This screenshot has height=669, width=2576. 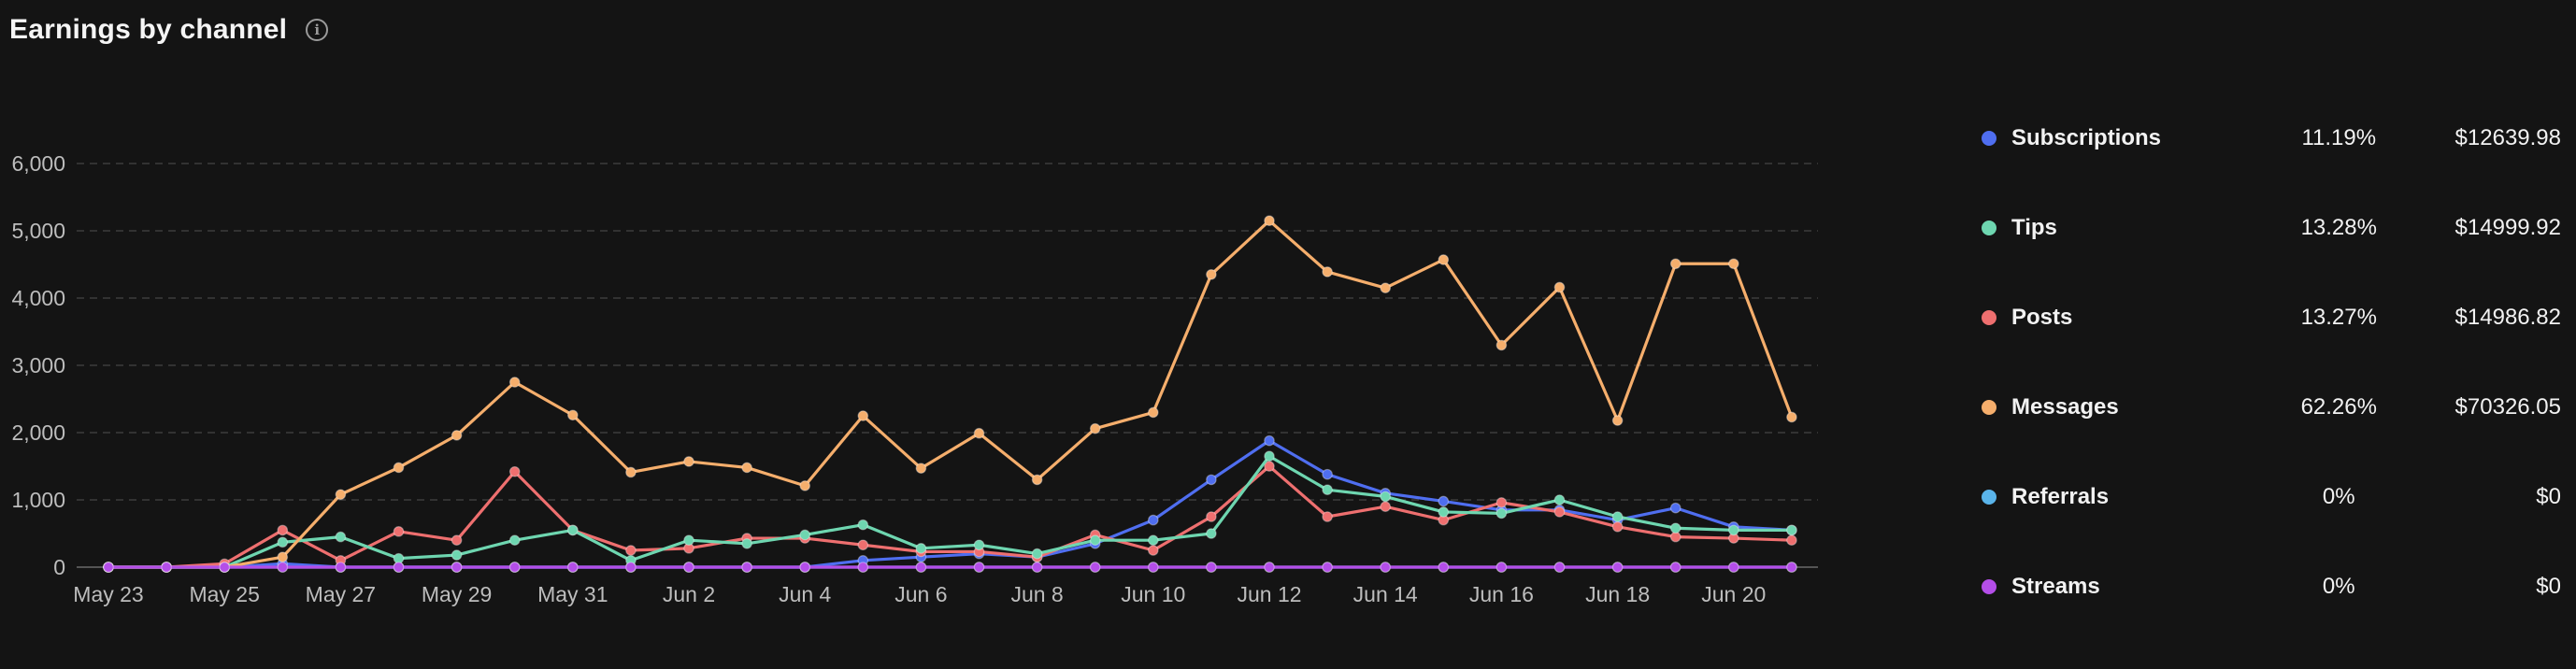 What do you see at coordinates (2271, 407) in the screenshot?
I see `legend-item-messages: Messages 62.26% $70326.05` at bounding box center [2271, 407].